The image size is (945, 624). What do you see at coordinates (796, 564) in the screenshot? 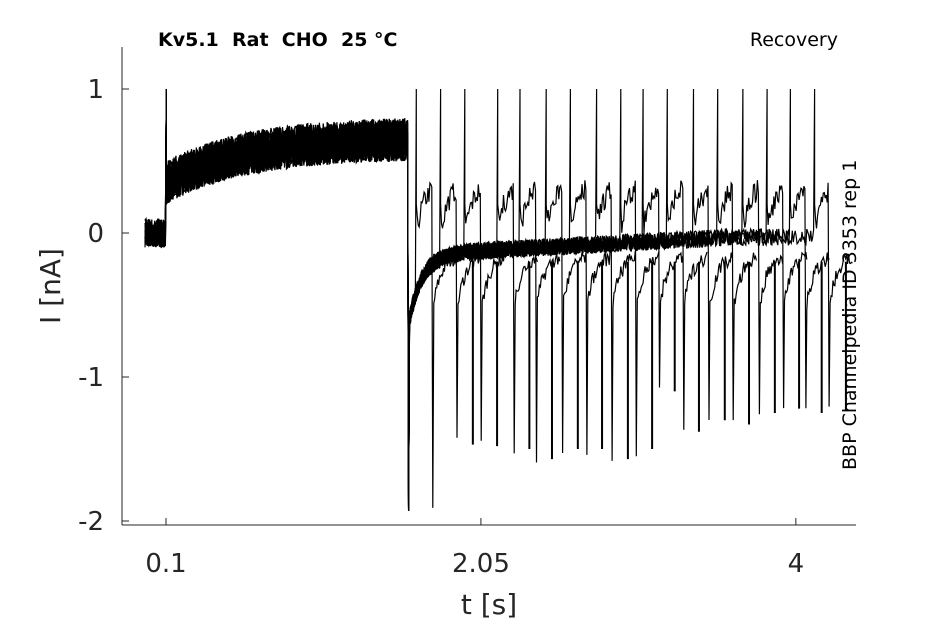
I see `x-tick-label: 4` at bounding box center [796, 564].